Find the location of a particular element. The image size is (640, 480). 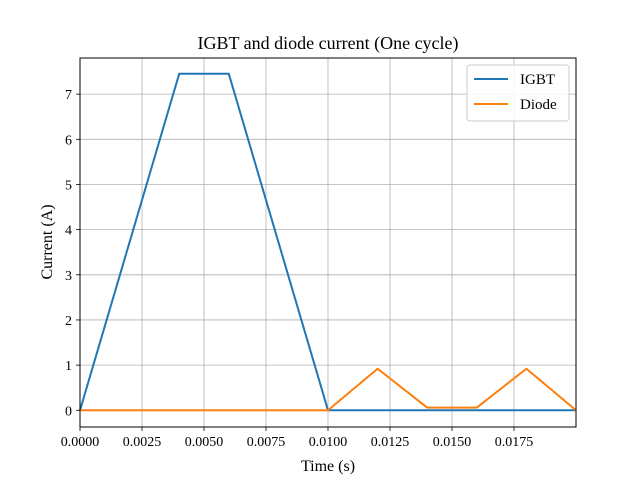

y-tick-label: 7 is located at coordinates (68, 95).